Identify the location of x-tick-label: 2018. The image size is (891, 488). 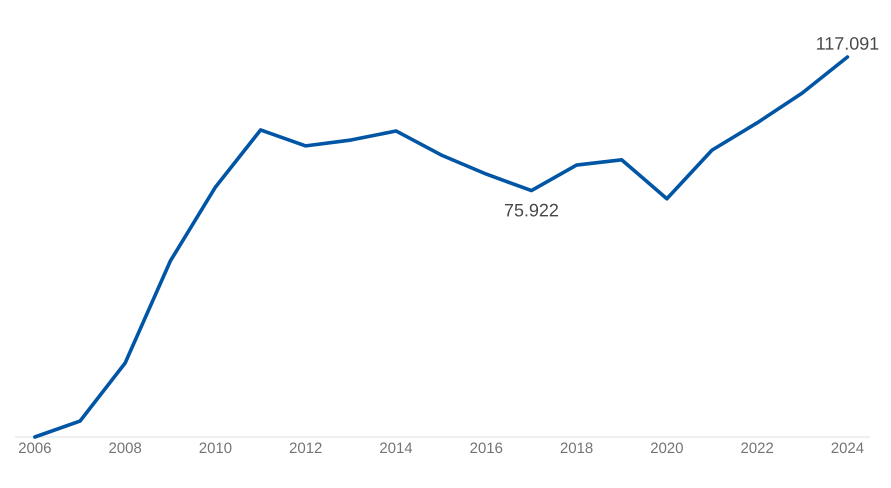
(576, 448).